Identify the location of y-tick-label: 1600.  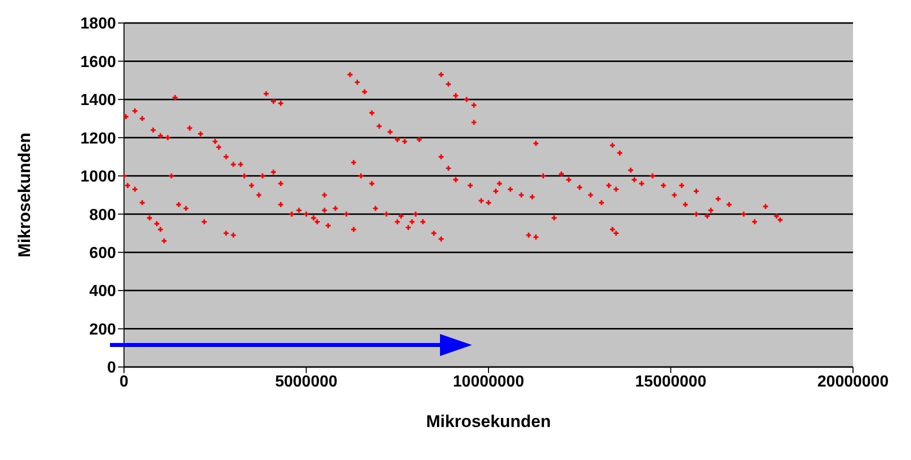
(98, 62).